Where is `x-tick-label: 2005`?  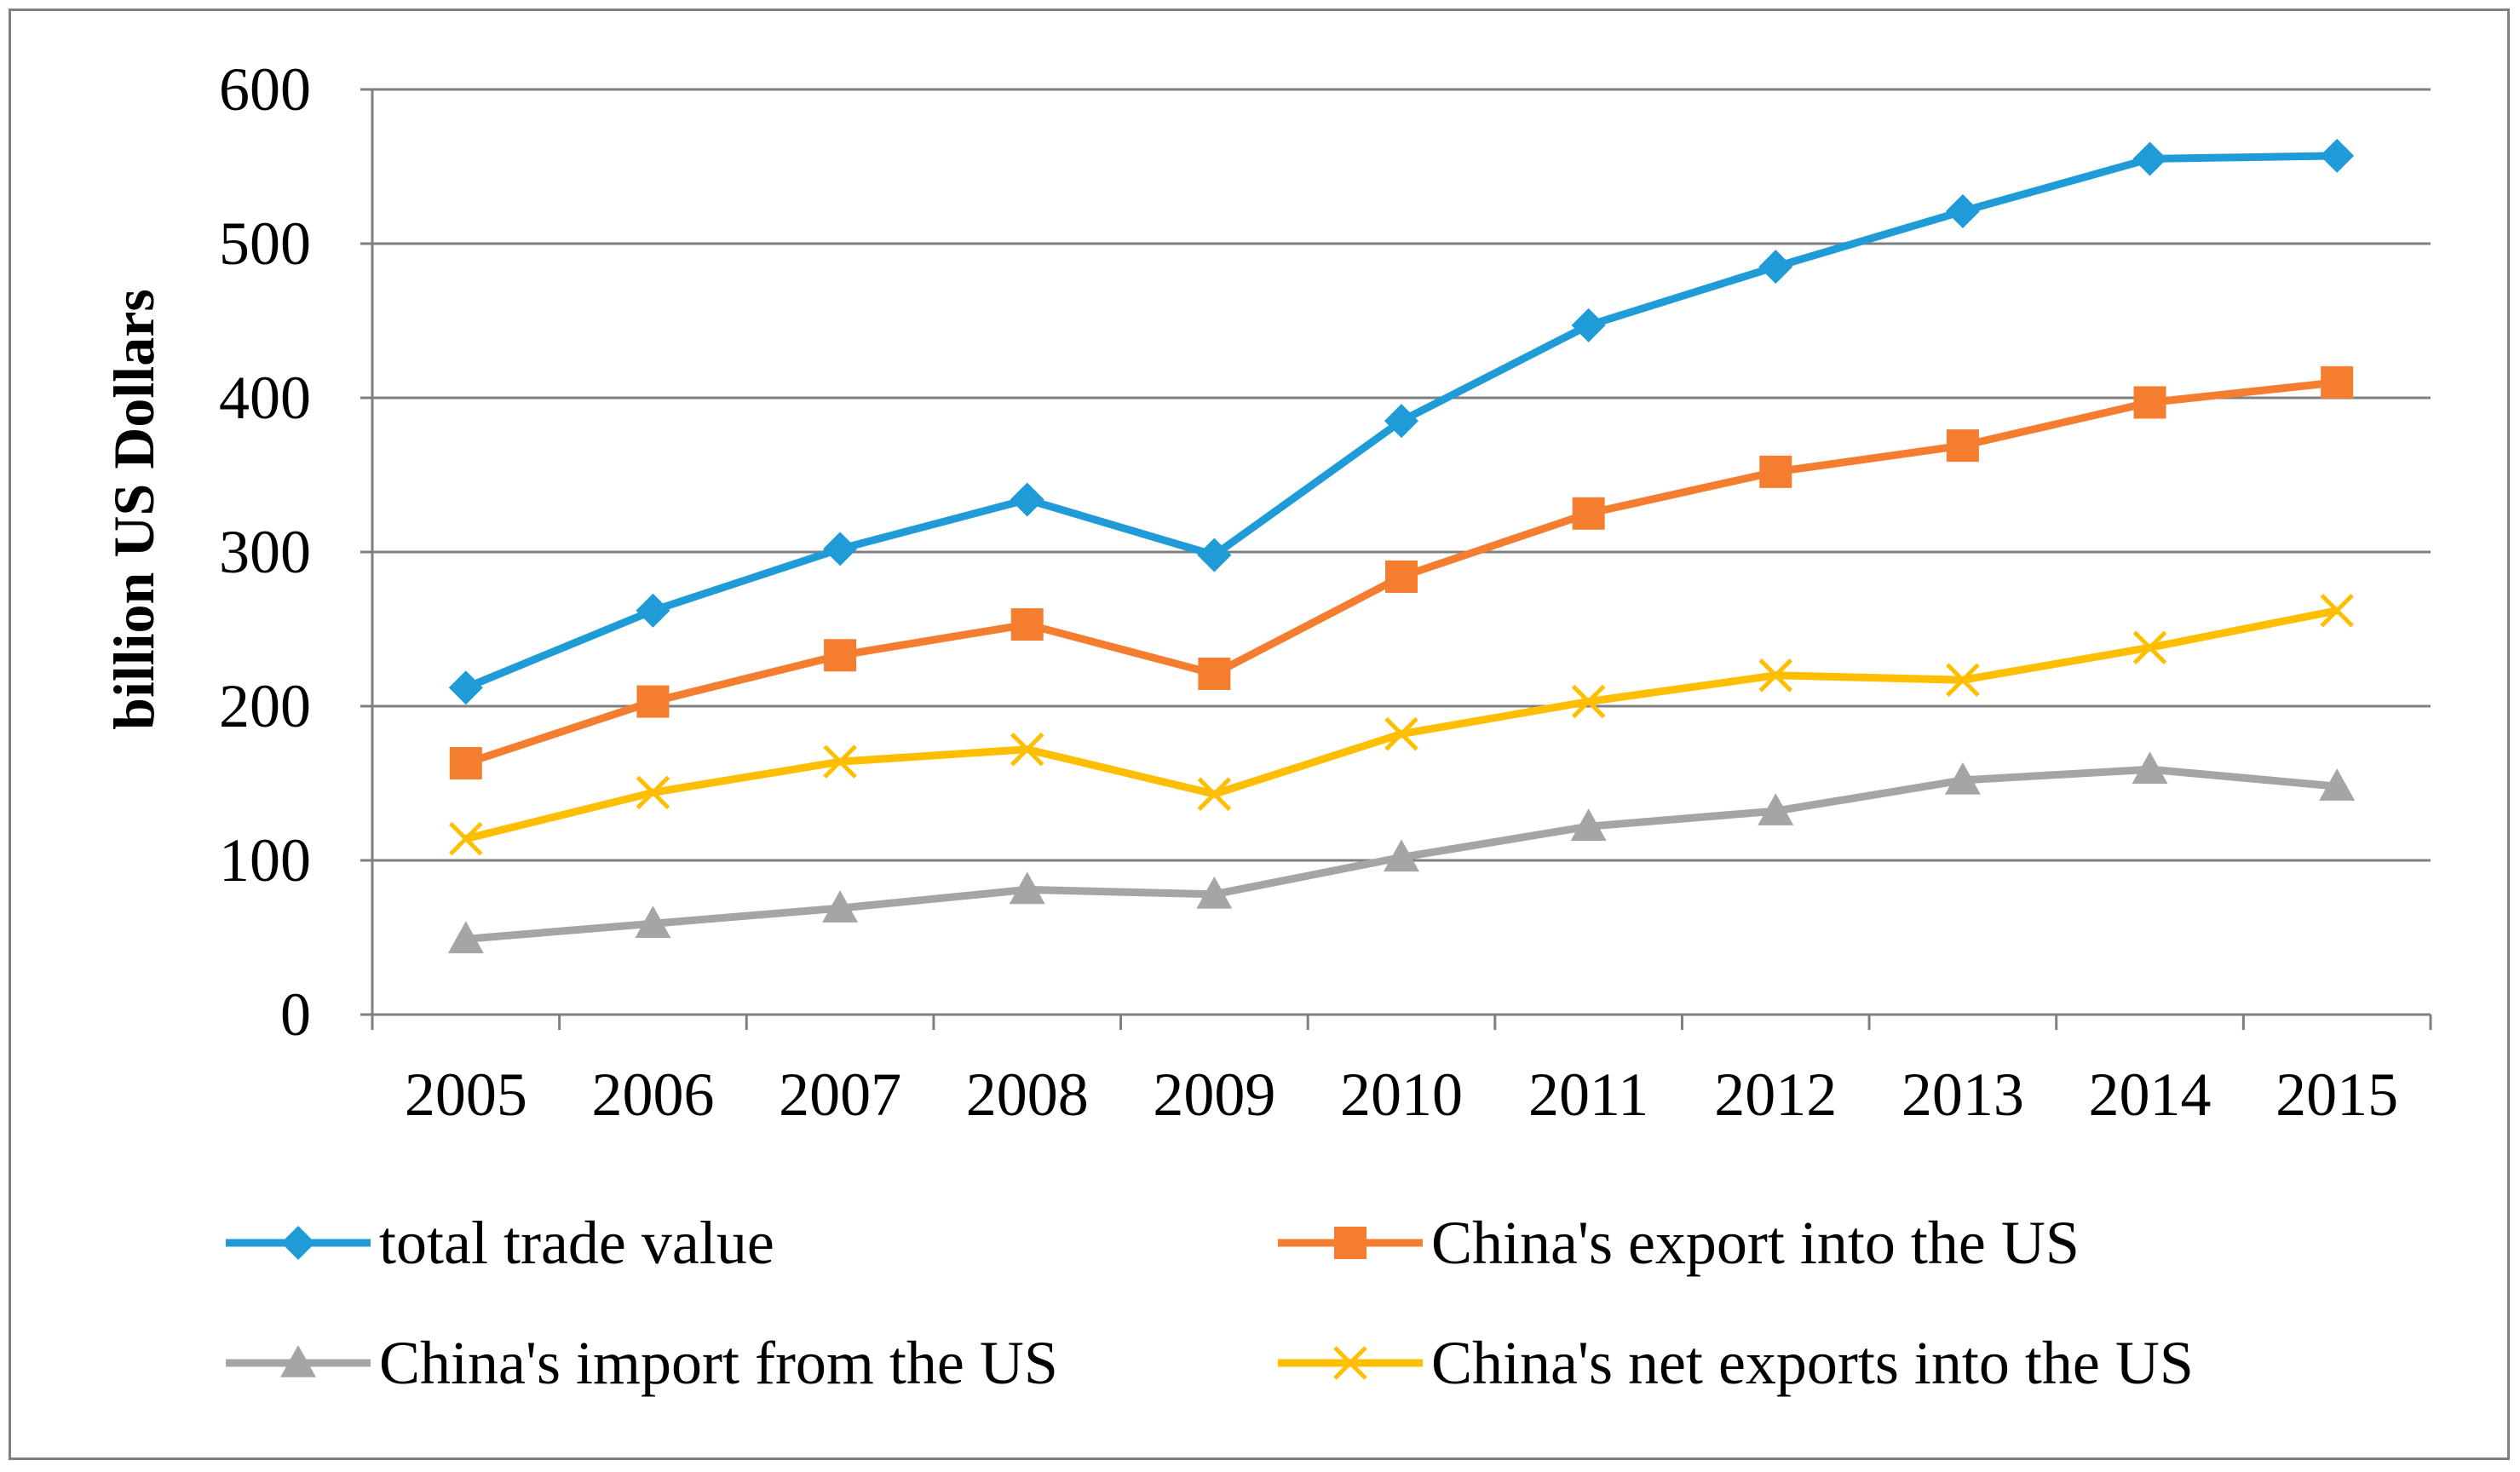 x-tick-label: 2005 is located at coordinates (466, 1095).